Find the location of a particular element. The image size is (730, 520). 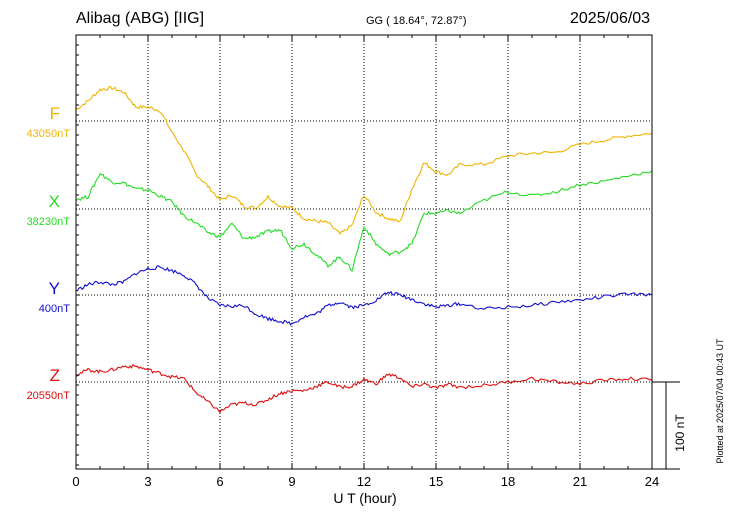

series-line-Z is located at coordinates (364, 388).